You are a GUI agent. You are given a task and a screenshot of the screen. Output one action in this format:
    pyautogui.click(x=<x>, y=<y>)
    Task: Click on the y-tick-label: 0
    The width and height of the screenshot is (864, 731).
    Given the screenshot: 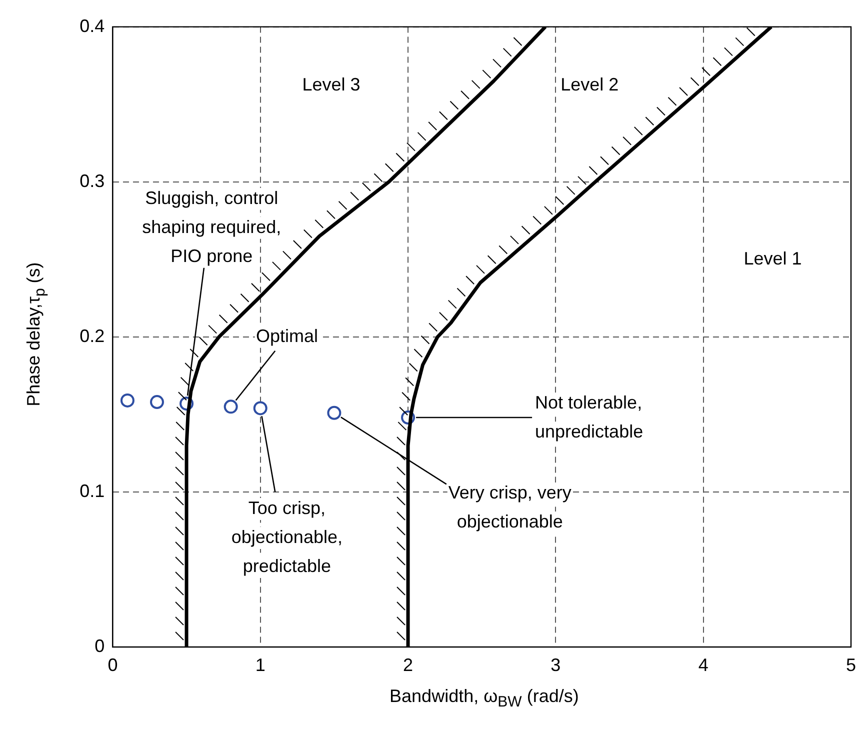 What is the action you would take?
    pyautogui.click(x=99, y=646)
    